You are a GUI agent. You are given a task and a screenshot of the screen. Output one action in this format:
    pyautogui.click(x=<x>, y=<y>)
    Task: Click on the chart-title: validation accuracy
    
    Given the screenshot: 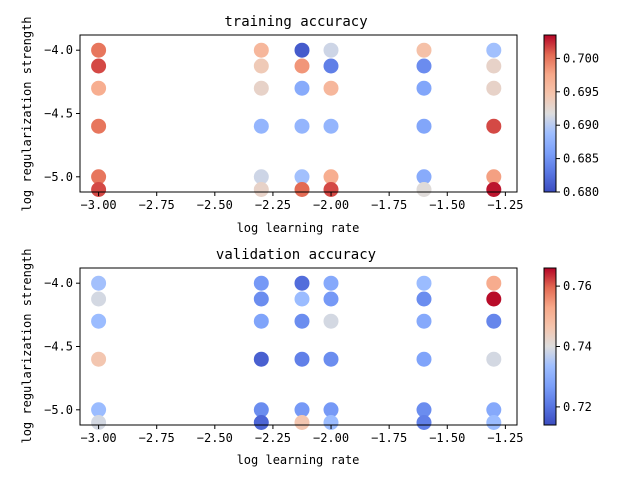 What is the action you would take?
    pyautogui.click(x=296, y=255)
    